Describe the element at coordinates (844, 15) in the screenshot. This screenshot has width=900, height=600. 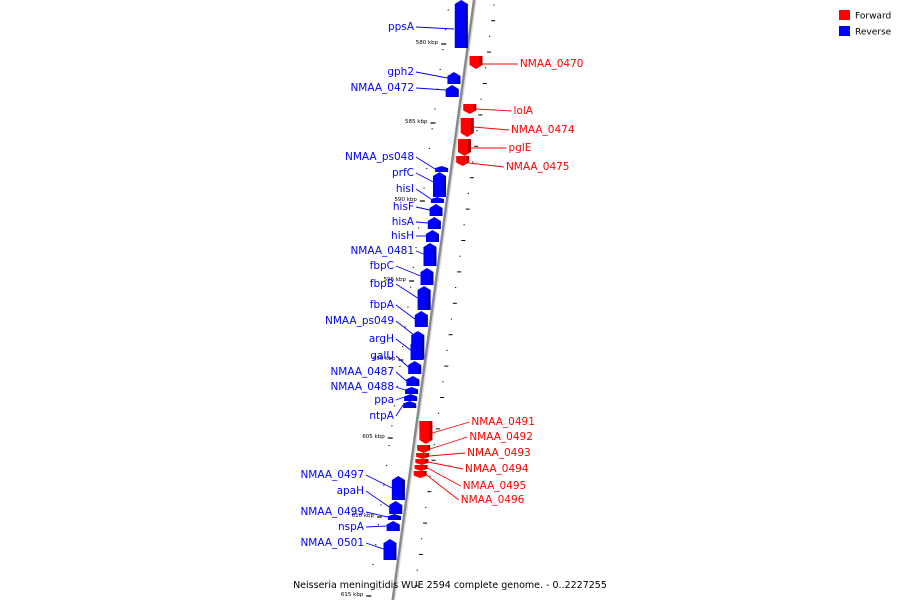
I see `legend-forward-swatch` at that location.